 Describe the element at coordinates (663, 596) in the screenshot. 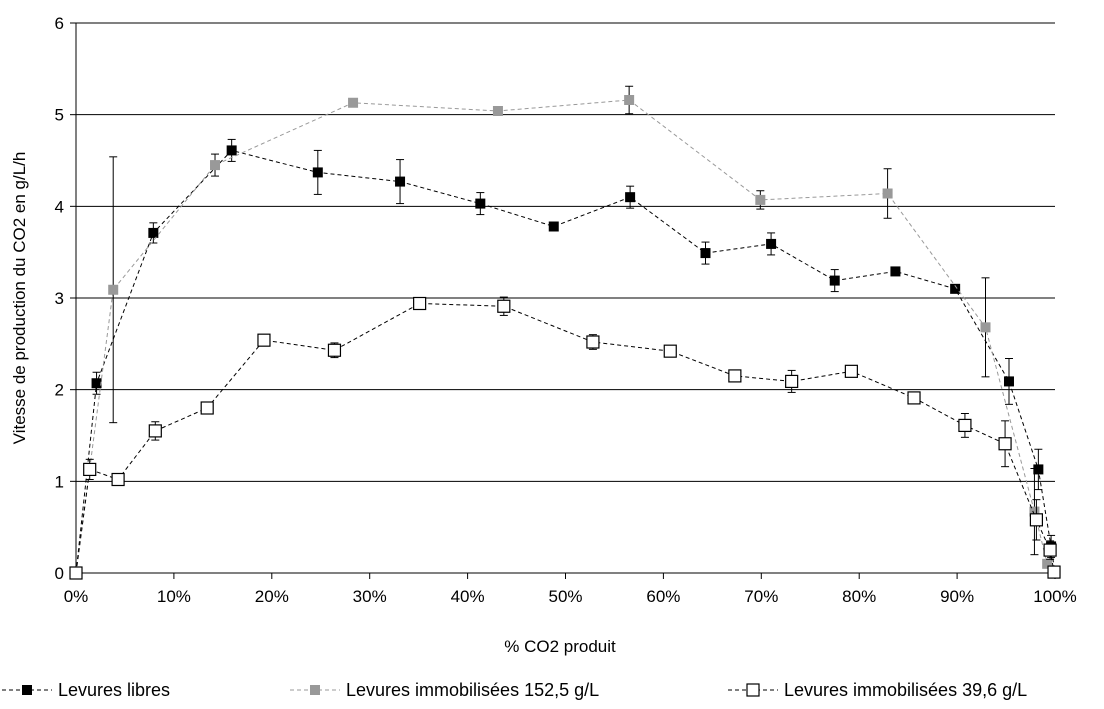

I see `x-tick-label: 60%` at that location.